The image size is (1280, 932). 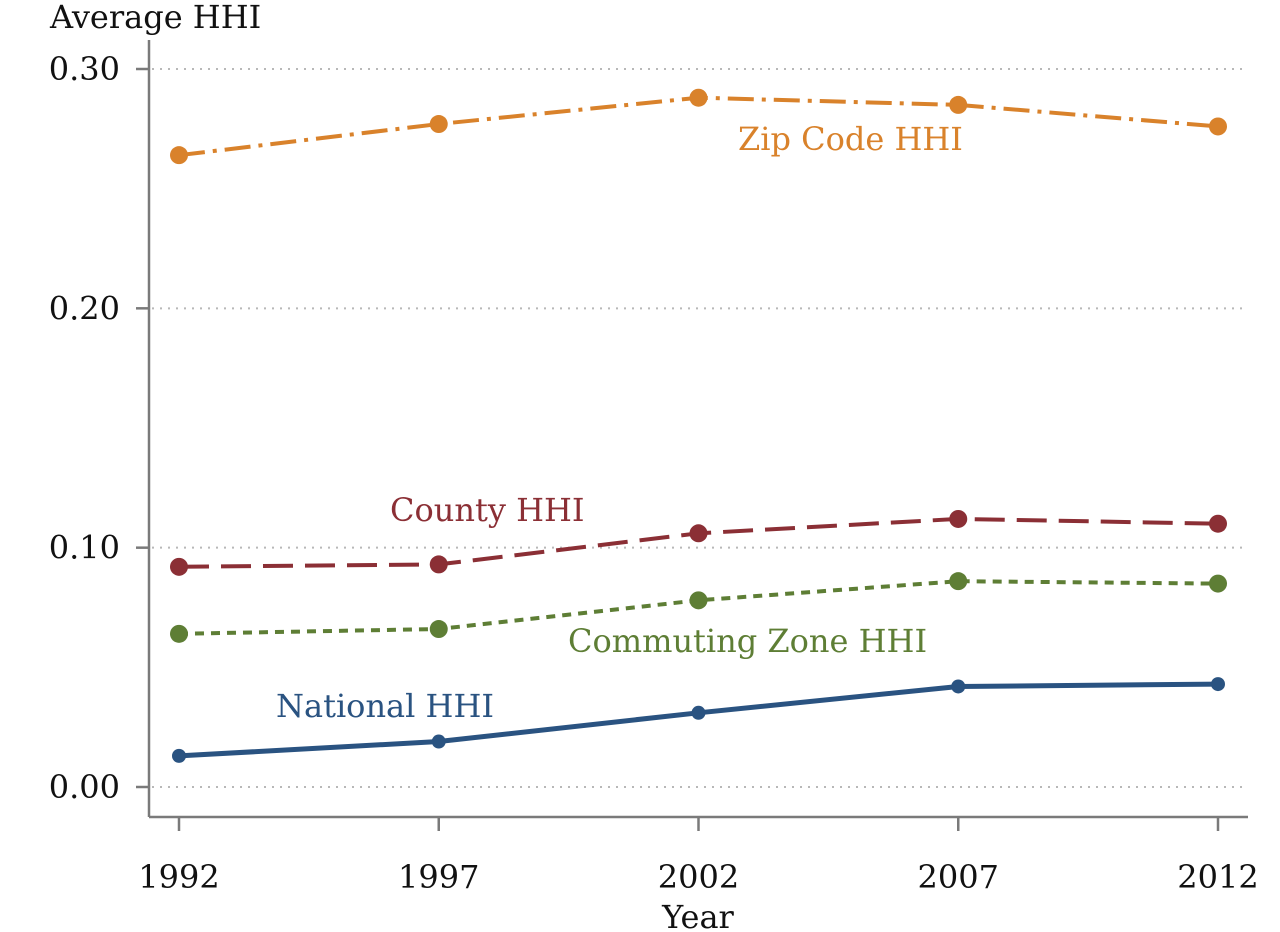 What do you see at coordinates (698, 126) in the screenshot?
I see `series-zip` at bounding box center [698, 126].